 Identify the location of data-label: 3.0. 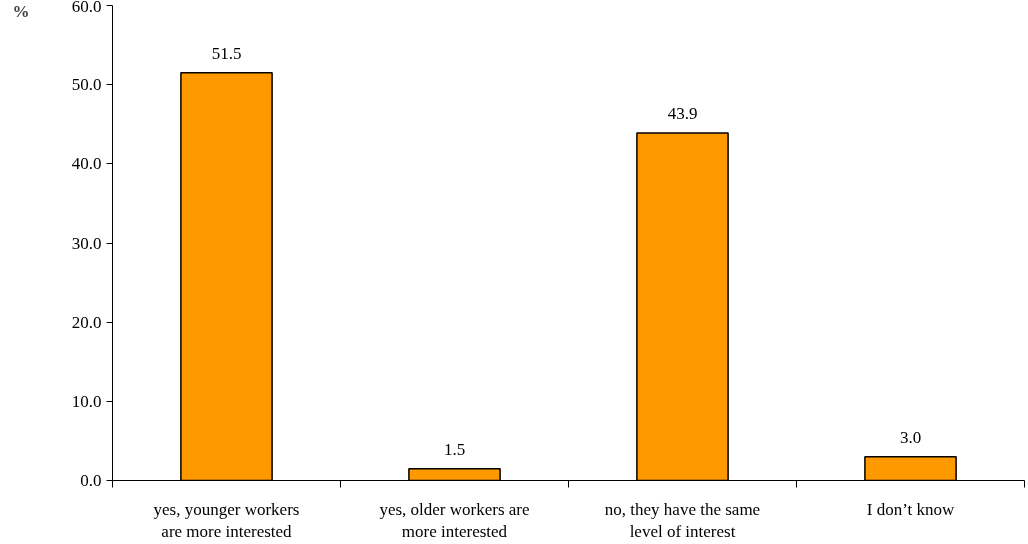
(910, 437).